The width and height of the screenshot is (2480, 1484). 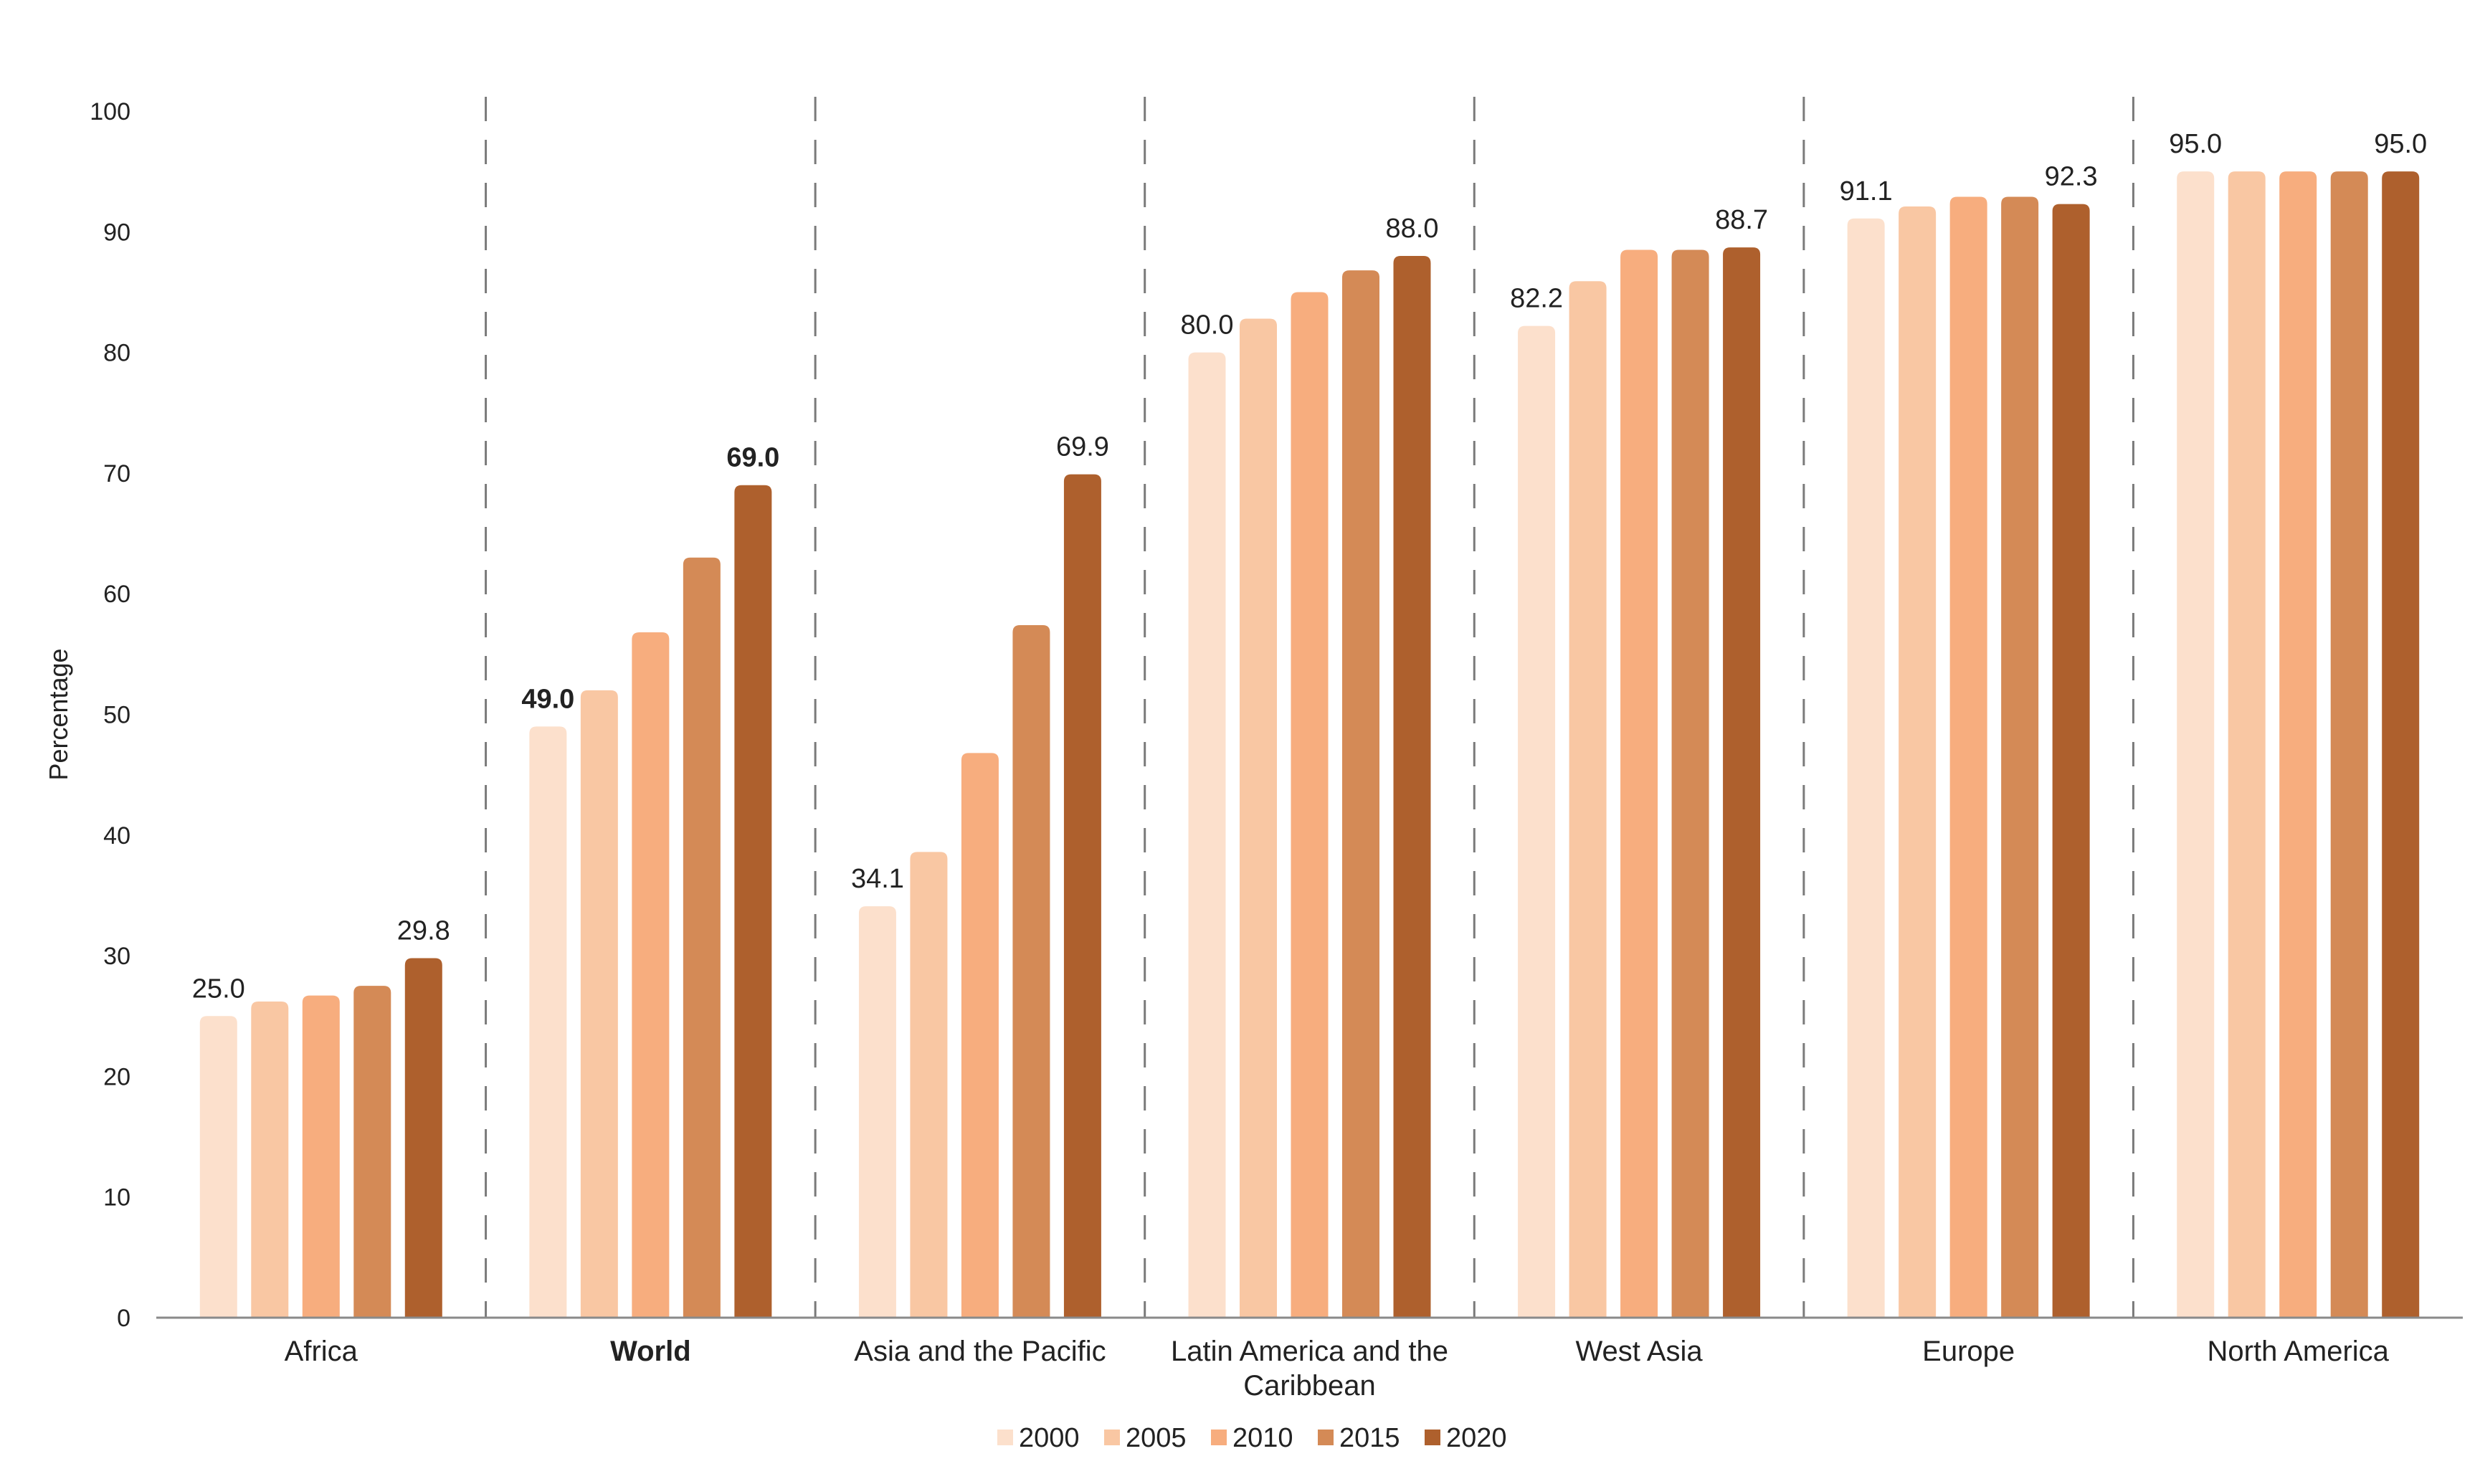 I want to click on y-tick-label: 10, so click(x=116, y=1198).